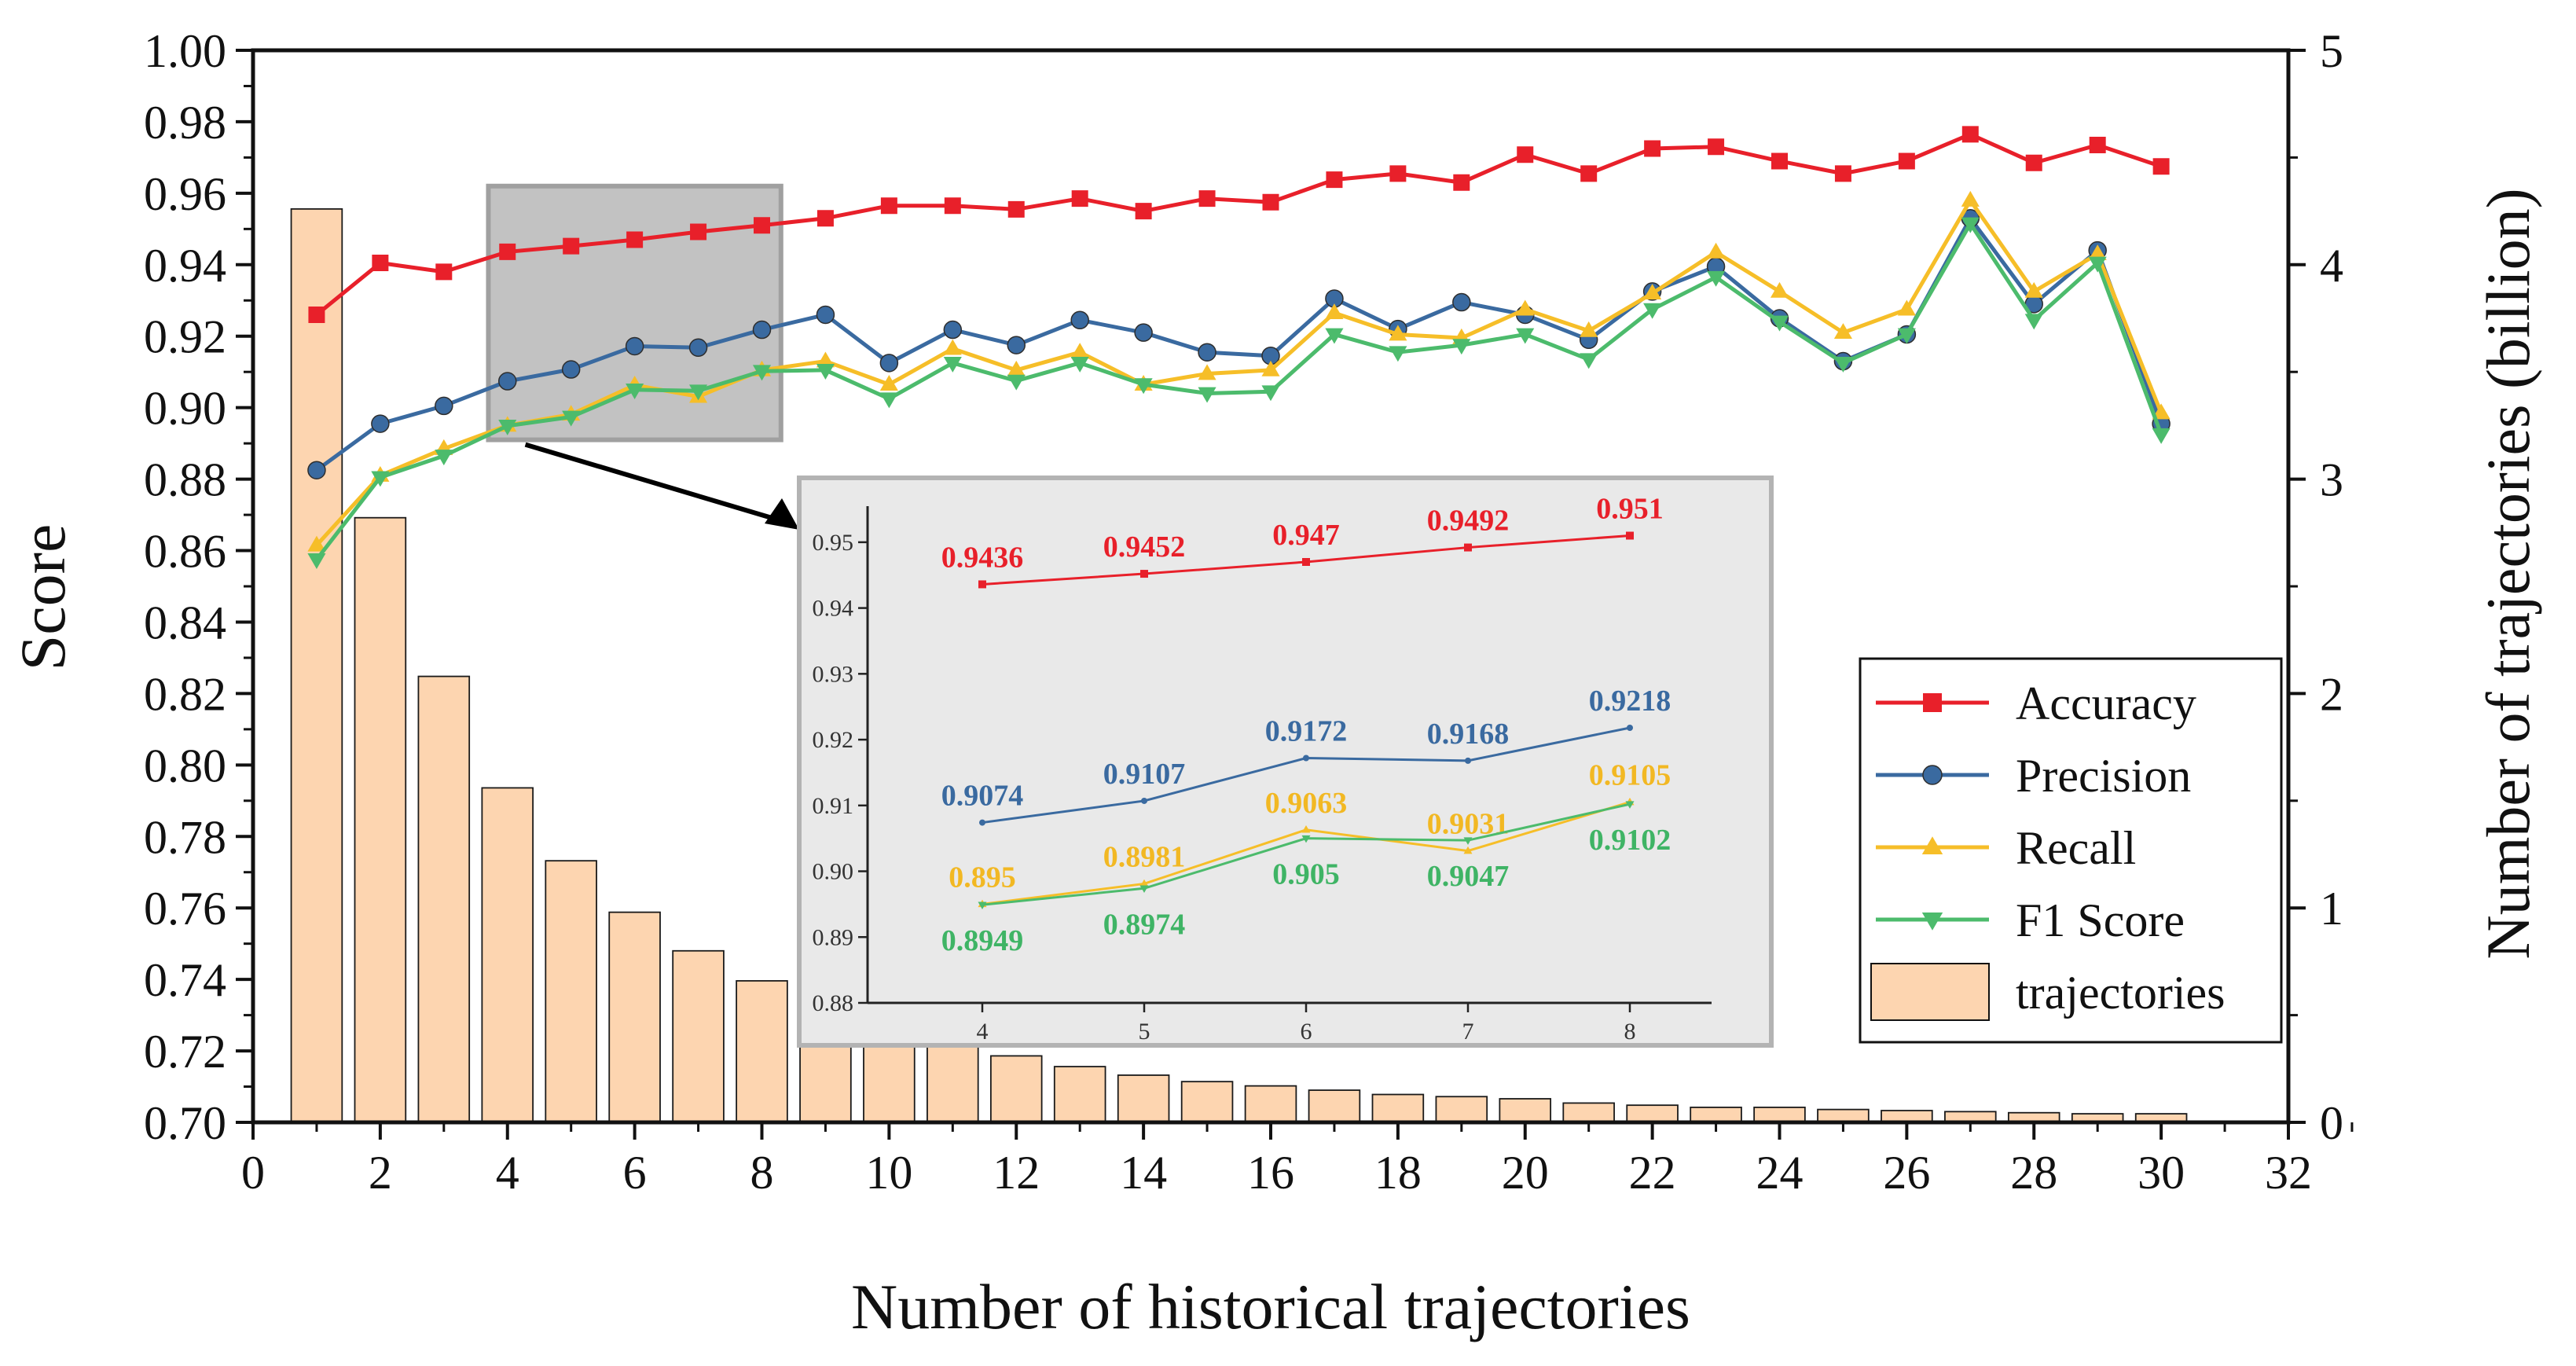 The height and width of the screenshot is (1366, 2576). Describe the element at coordinates (1525, 1173) in the screenshot. I see `x-tick-label-20: 20` at that location.